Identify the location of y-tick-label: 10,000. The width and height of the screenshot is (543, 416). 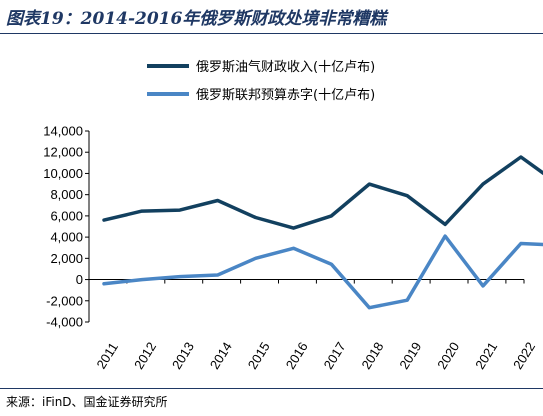
(63, 173).